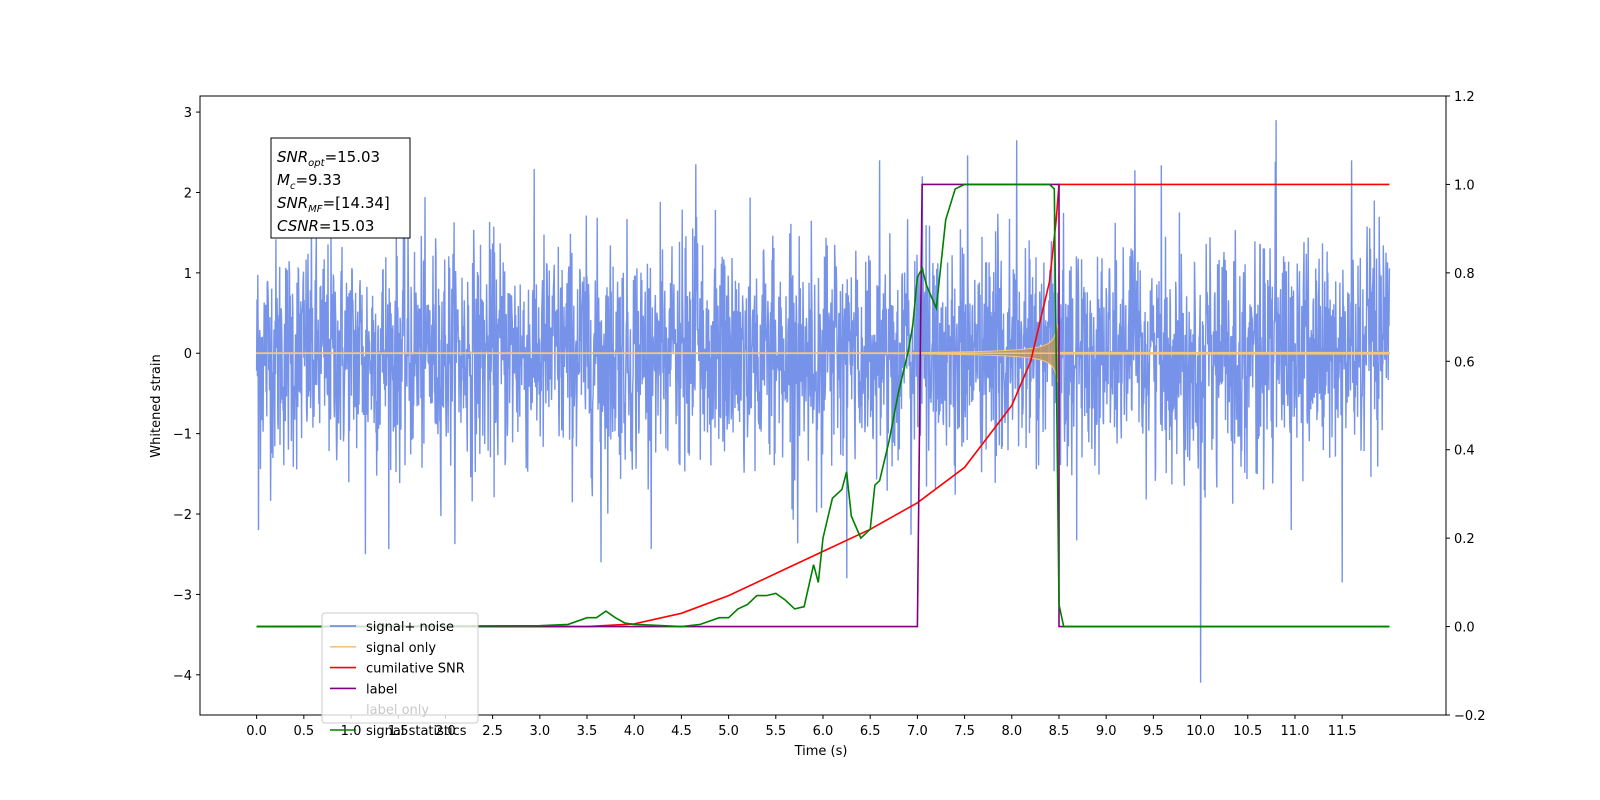  Describe the element at coordinates (1153, 731) in the screenshot. I see `x-tick-label: 9.5` at that location.